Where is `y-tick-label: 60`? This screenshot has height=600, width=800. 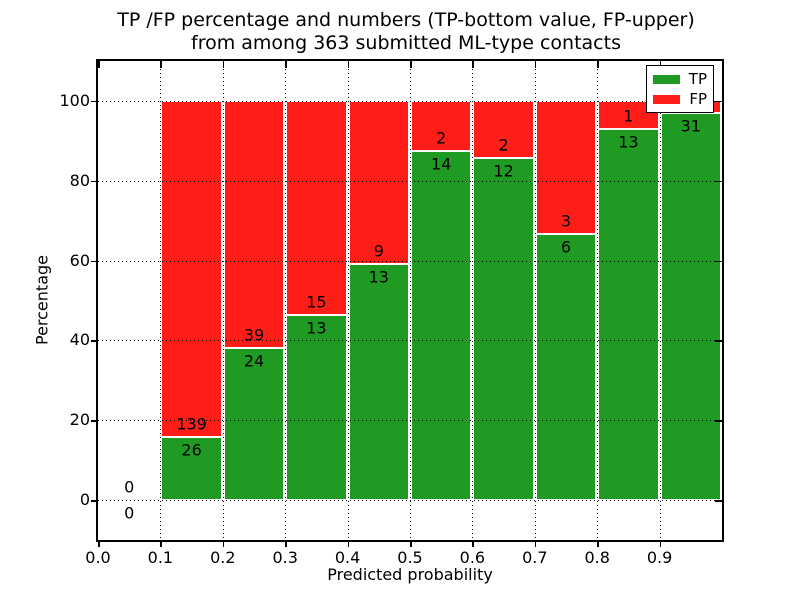
y-tick-label: 60 is located at coordinates (79, 260).